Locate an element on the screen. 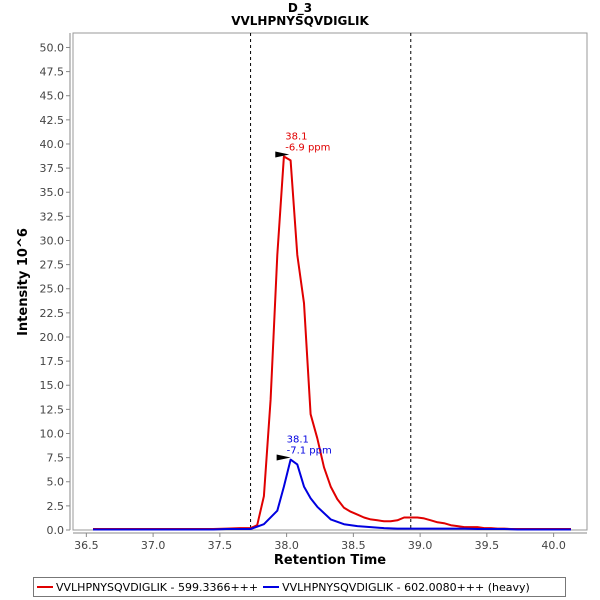 This screenshot has width=600, height=600. legend-item-light: VVLHPNYSQVDIGLIK - 599.3366+++ is located at coordinates (147, 587).